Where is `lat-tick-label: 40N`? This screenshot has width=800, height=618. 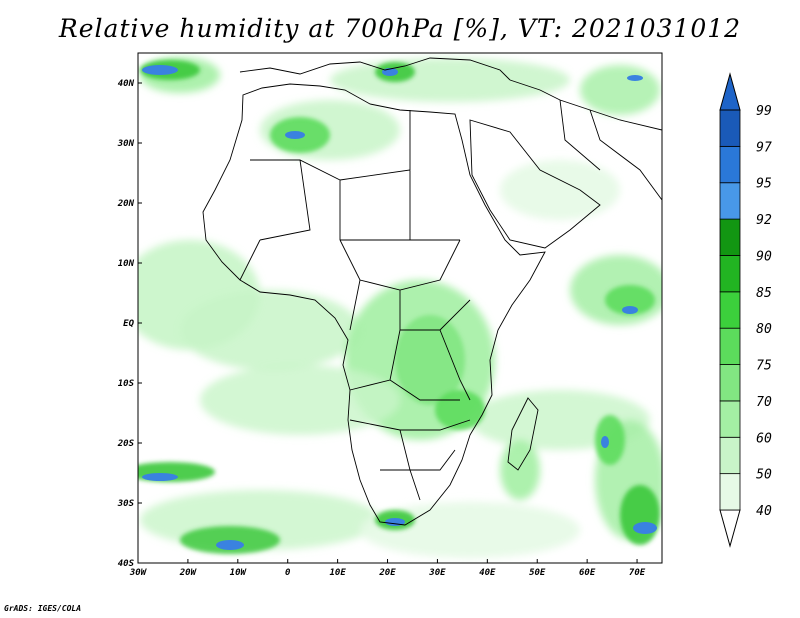 lat-tick-label: 40N is located at coordinates (126, 84).